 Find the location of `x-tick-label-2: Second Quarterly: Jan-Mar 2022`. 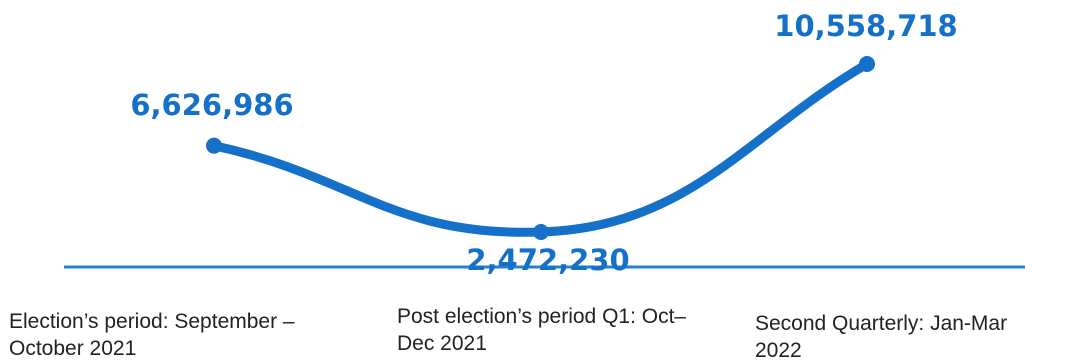

x-tick-label-2: Second Quarterly: Jan-Mar 2022 is located at coordinates (881, 337).